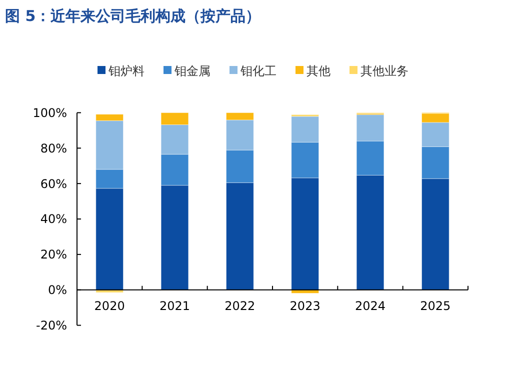 This screenshot has width=509, height=386. Describe the element at coordinates (318, 71) in the screenshot. I see `legend-label: 其他` at that location.